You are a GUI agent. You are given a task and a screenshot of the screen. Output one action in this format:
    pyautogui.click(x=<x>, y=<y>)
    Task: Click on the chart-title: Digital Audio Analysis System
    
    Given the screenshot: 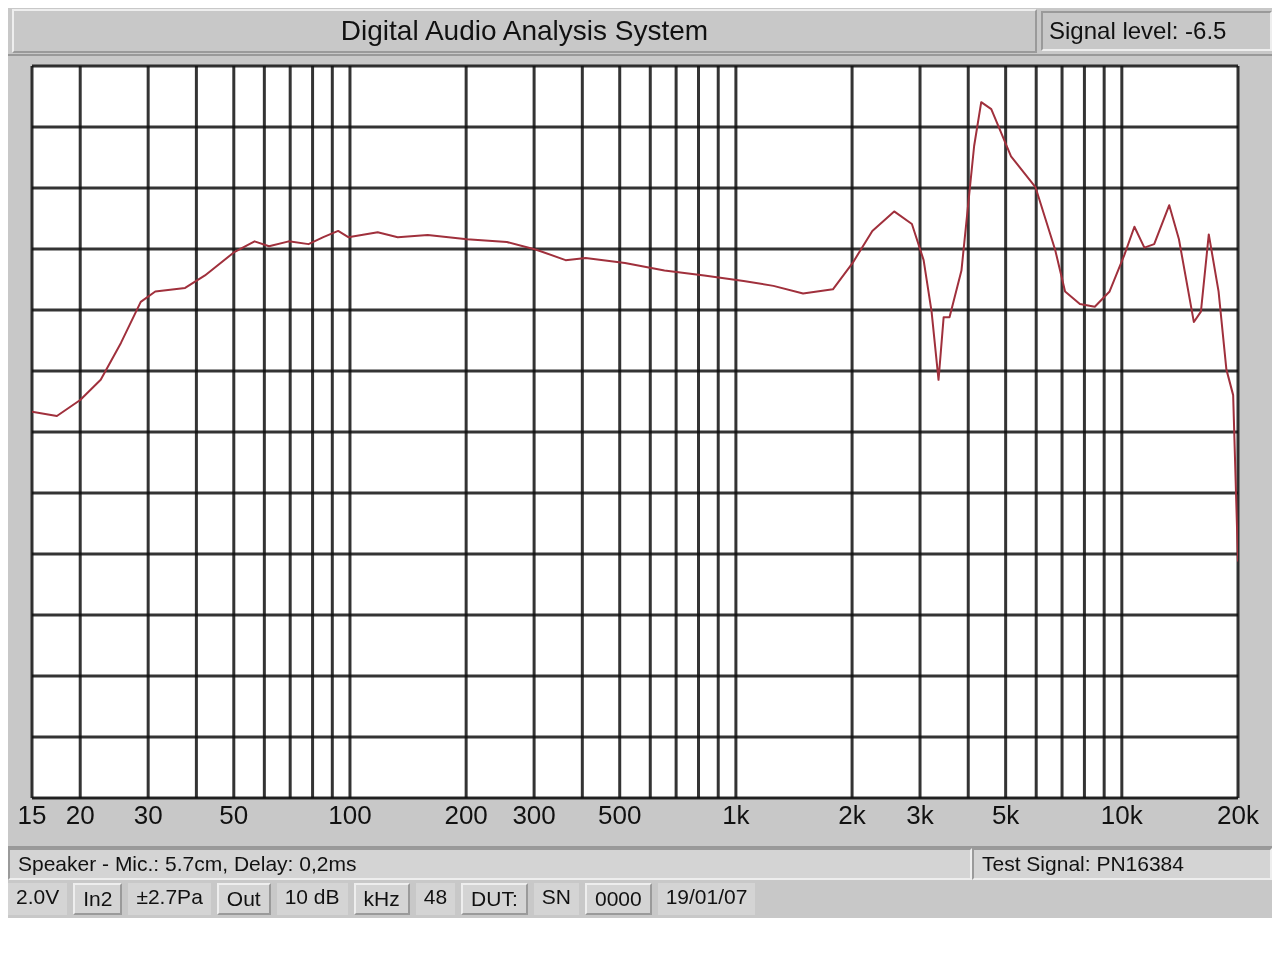 What is the action you would take?
    pyautogui.click(x=524, y=31)
    